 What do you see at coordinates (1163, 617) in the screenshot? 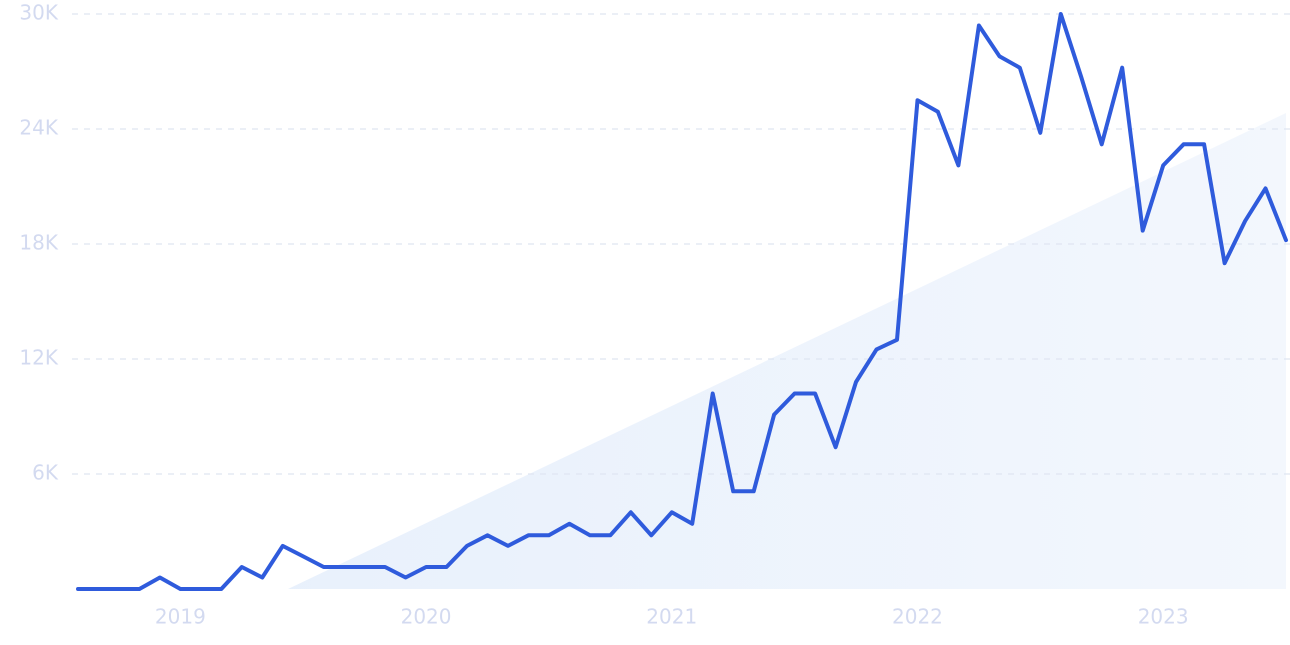
I see `x-tick-label: 2023` at bounding box center [1163, 617].